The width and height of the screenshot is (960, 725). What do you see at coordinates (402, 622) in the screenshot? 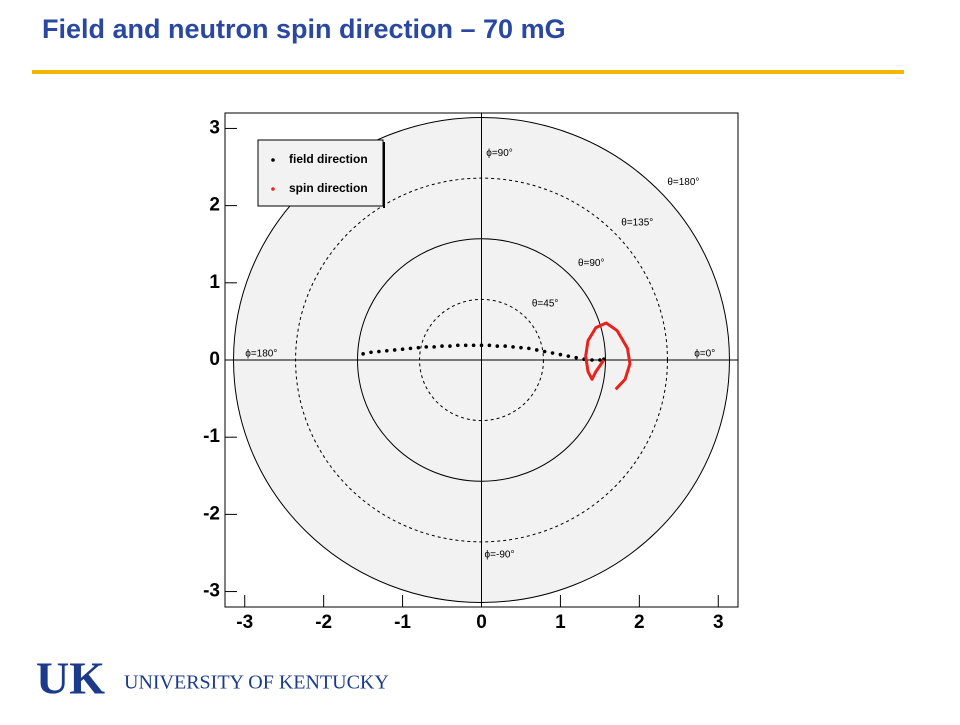
I see `x-tick-label: -1` at bounding box center [402, 622].